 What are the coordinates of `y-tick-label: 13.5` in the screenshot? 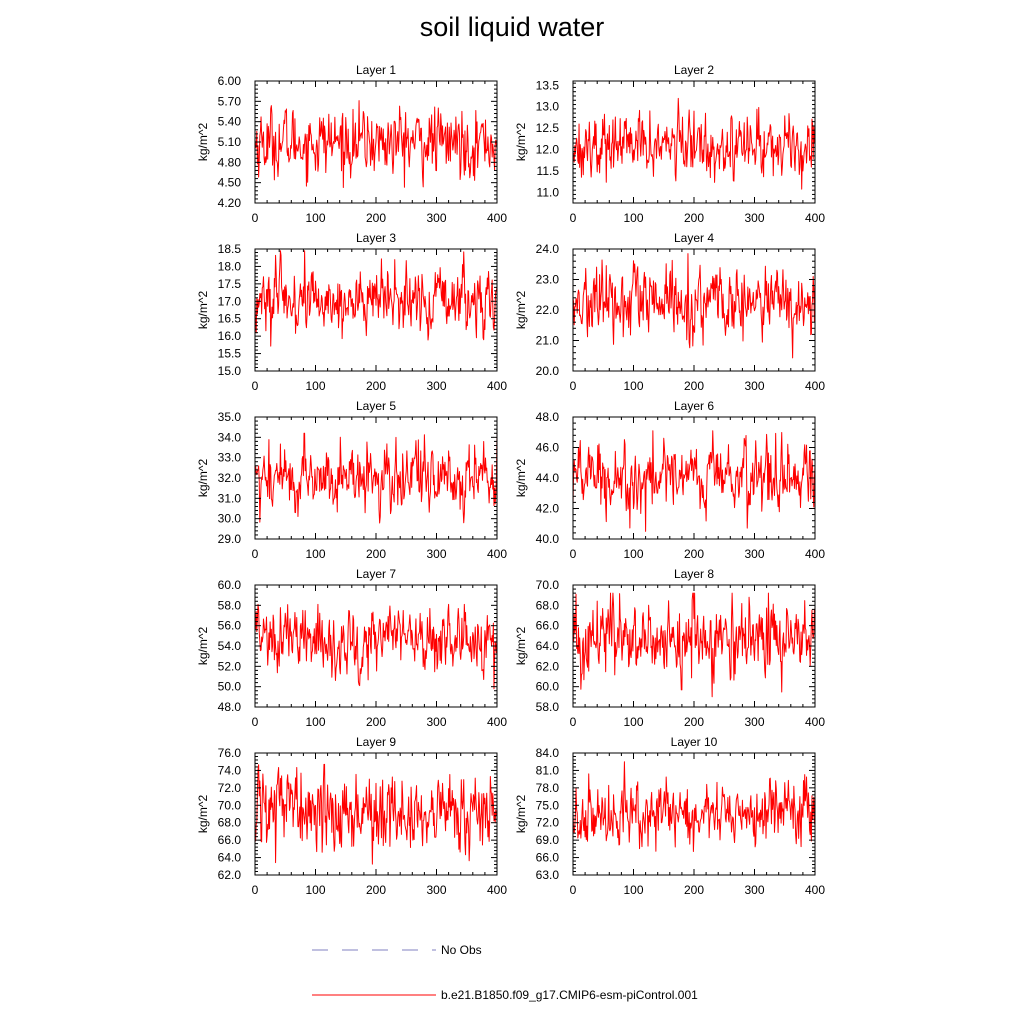 It's located at (548, 85).